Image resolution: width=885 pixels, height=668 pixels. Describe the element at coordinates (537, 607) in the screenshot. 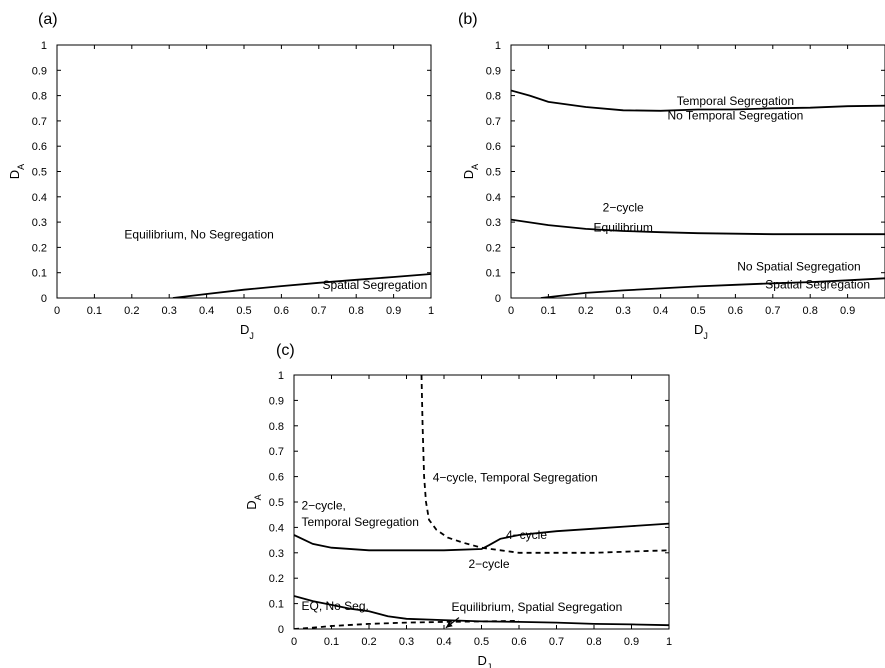

I see `region-label: Equilibrium, Spatial Segregation` at that location.